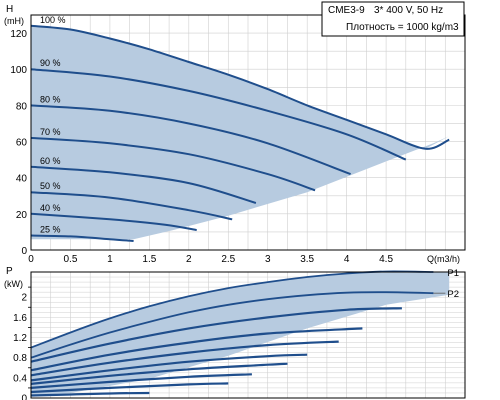 Image resolution: width=500 pixels, height=400 pixels. I want to click on speed-label: 60 %, so click(50, 161).